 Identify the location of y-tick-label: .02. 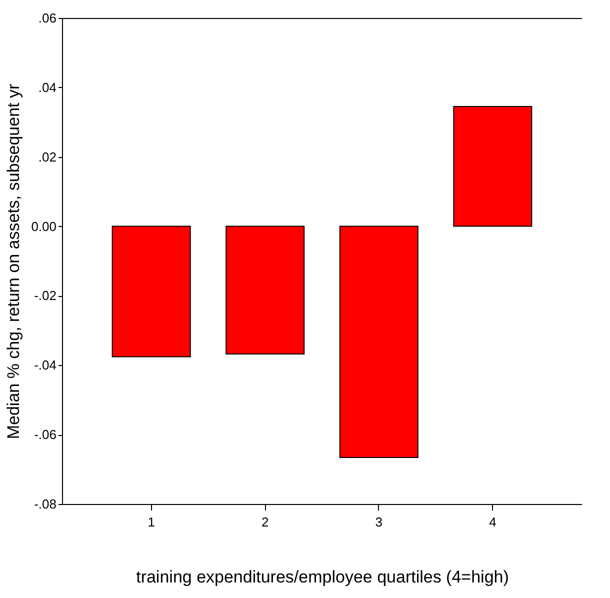
(47, 156).